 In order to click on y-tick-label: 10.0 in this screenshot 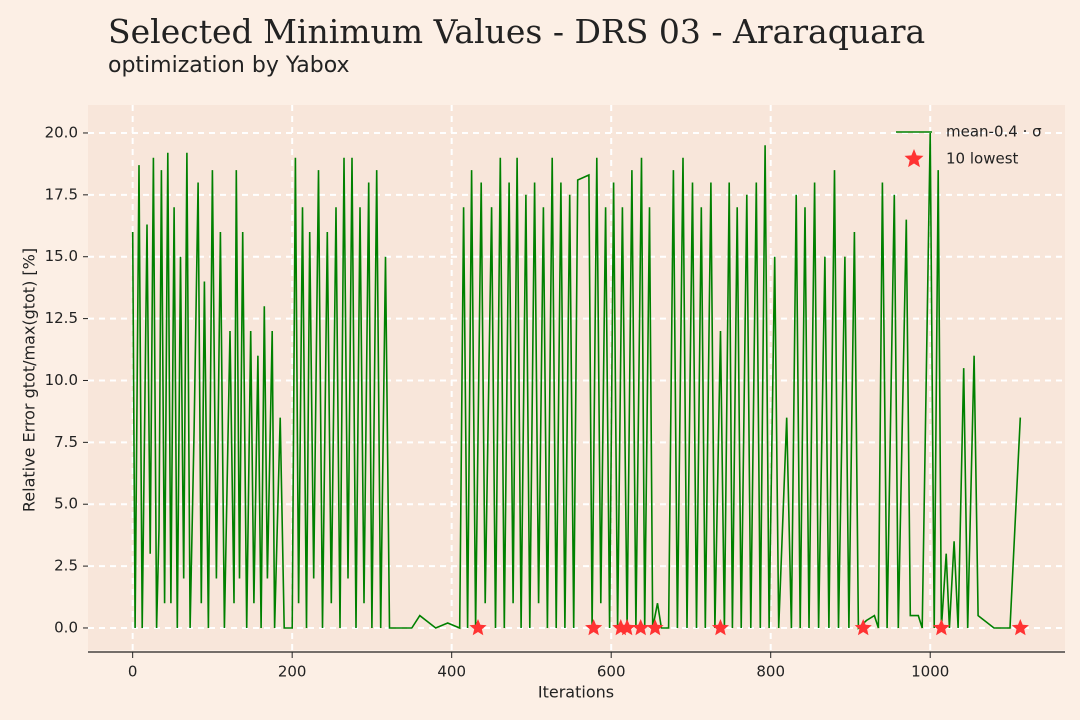, I will do `click(61, 380)`.